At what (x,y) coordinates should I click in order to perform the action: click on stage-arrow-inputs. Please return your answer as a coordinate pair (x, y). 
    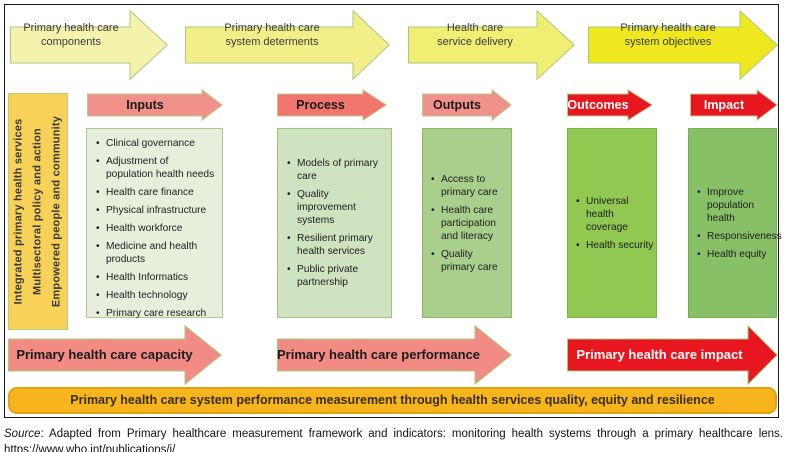
    Looking at the image, I should click on (155, 105).